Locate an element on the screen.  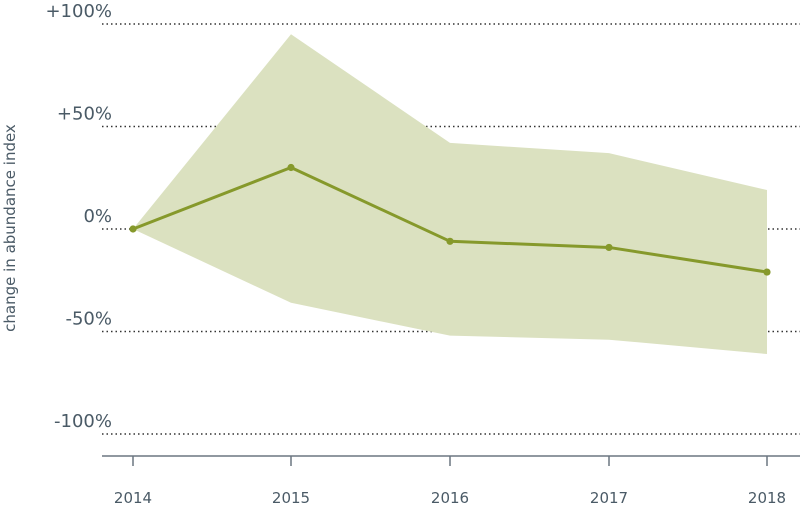
y-tick-label: +50% is located at coordinates (84, 114).